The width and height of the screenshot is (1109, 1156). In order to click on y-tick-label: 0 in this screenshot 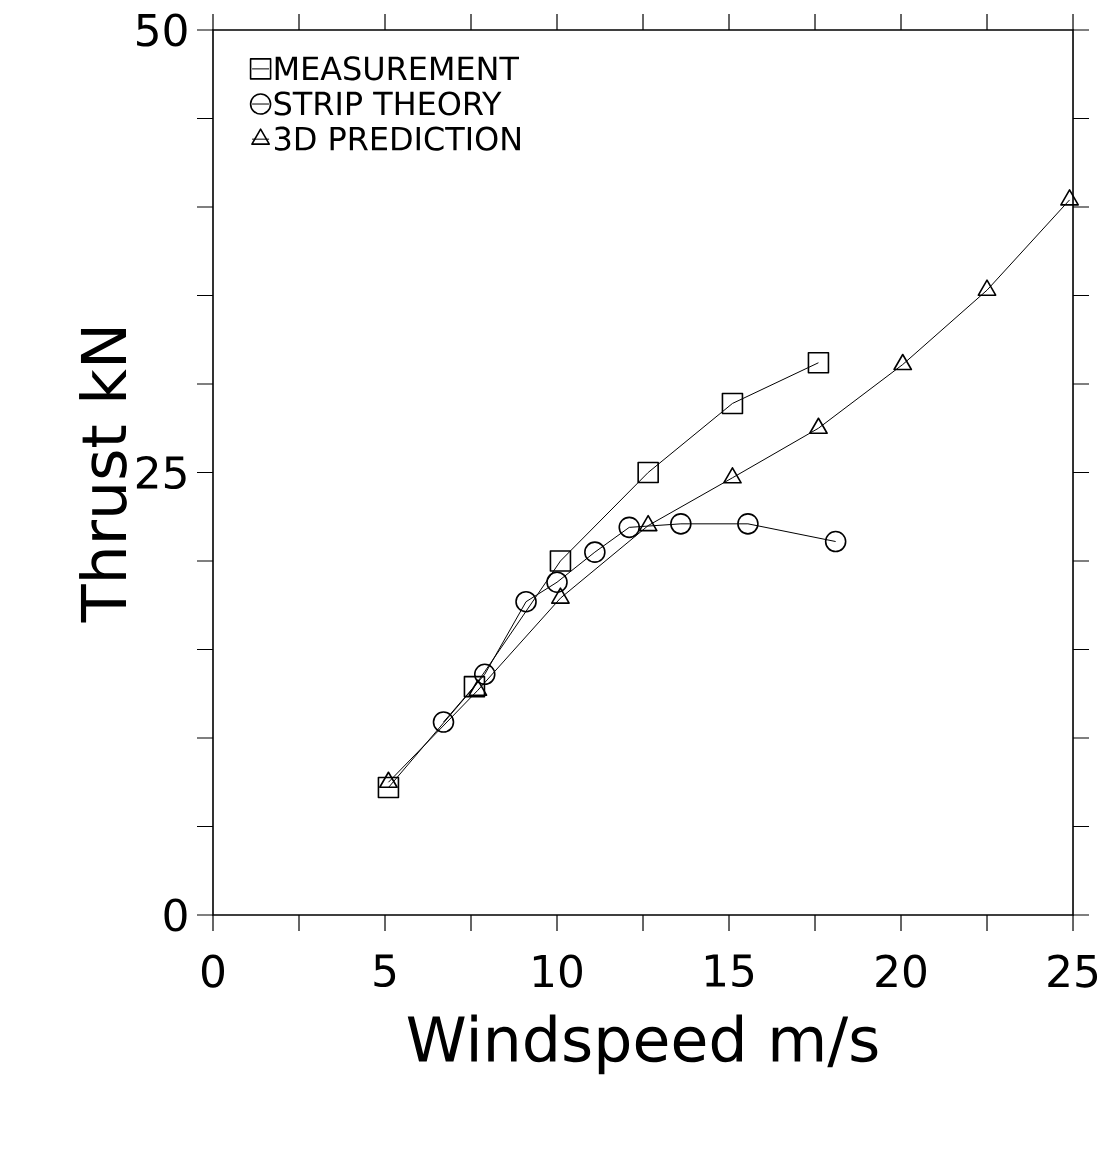, I will do `click(175, 915)`.